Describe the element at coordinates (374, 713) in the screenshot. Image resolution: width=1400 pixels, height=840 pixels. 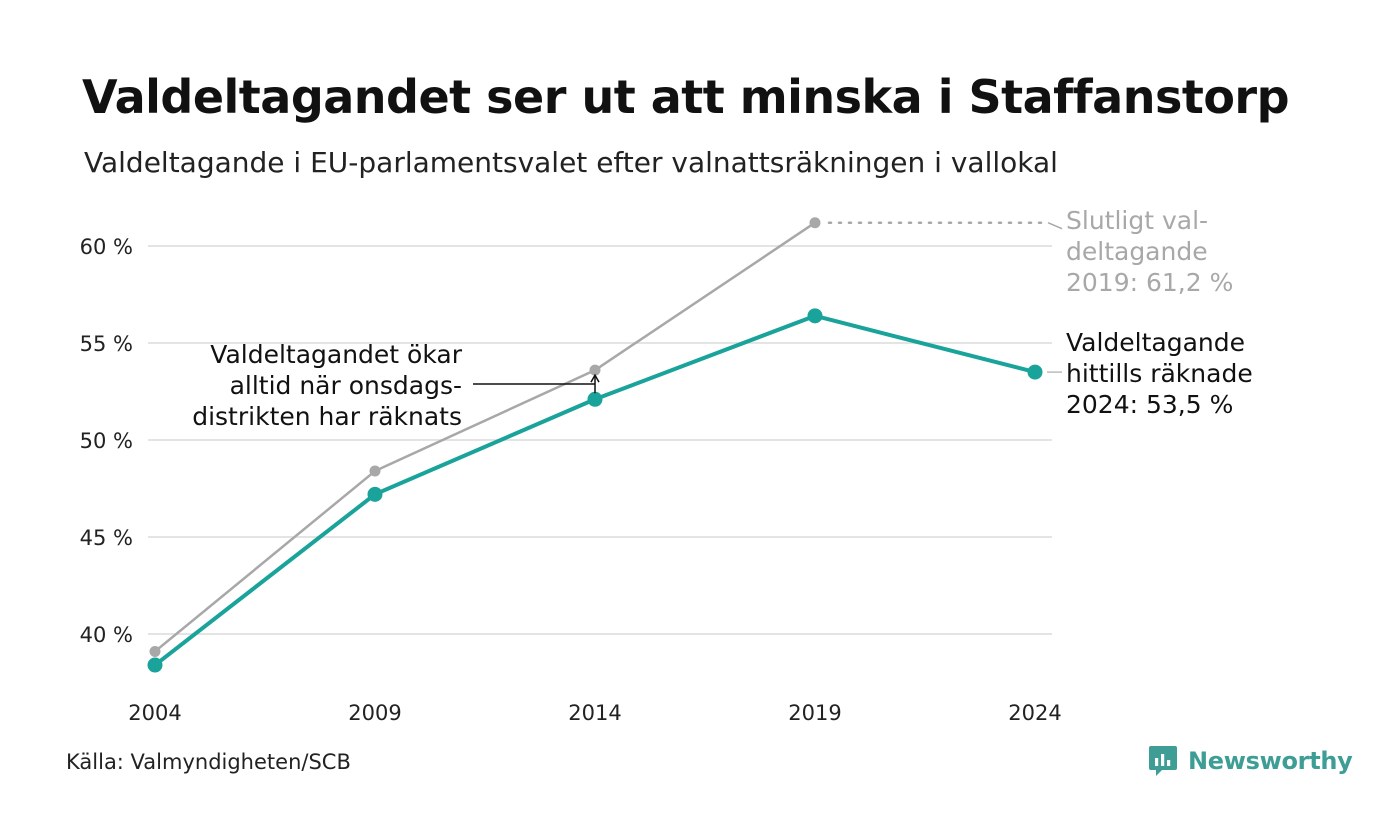
I see `x-tick-label: 2009` at that location.